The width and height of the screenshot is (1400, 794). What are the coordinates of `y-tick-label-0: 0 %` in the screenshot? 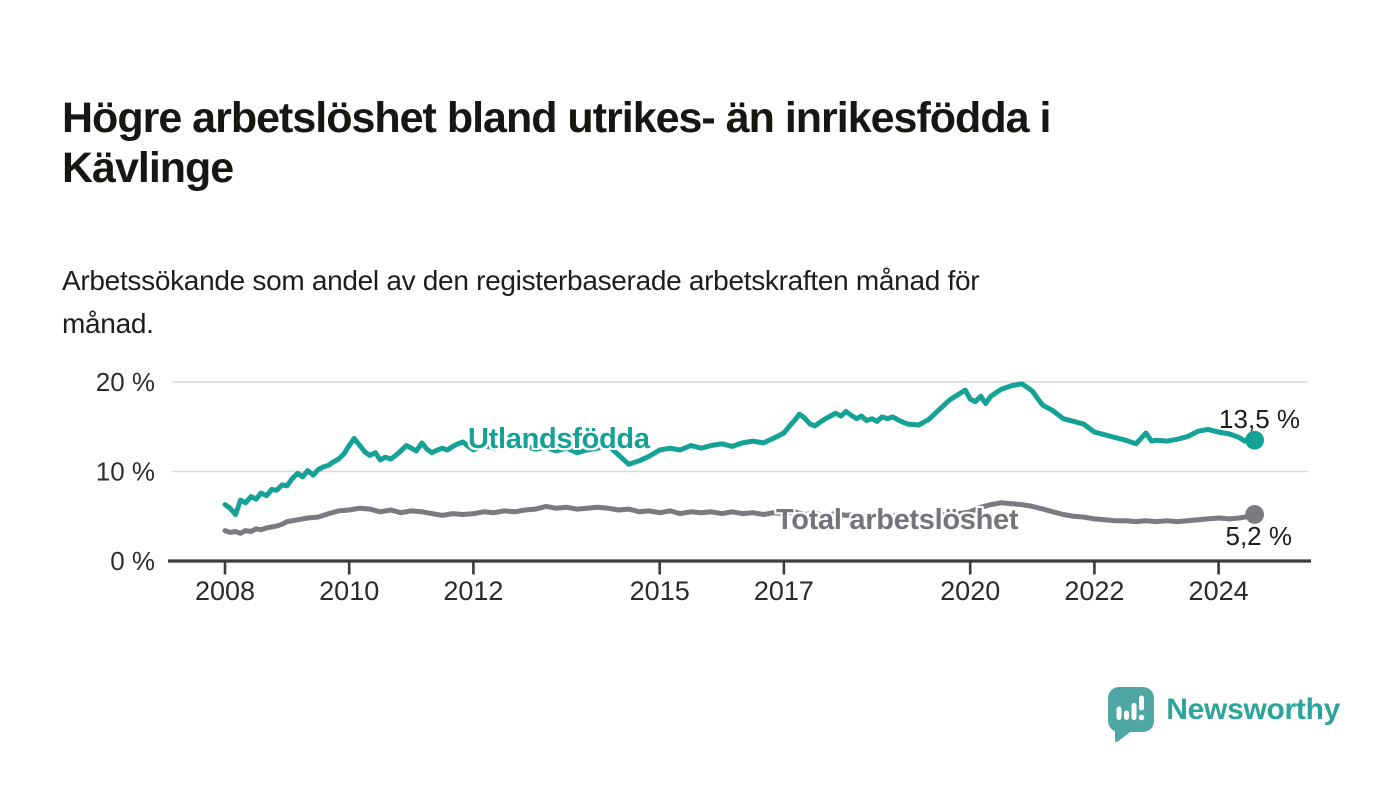 It's located at (132, 561).